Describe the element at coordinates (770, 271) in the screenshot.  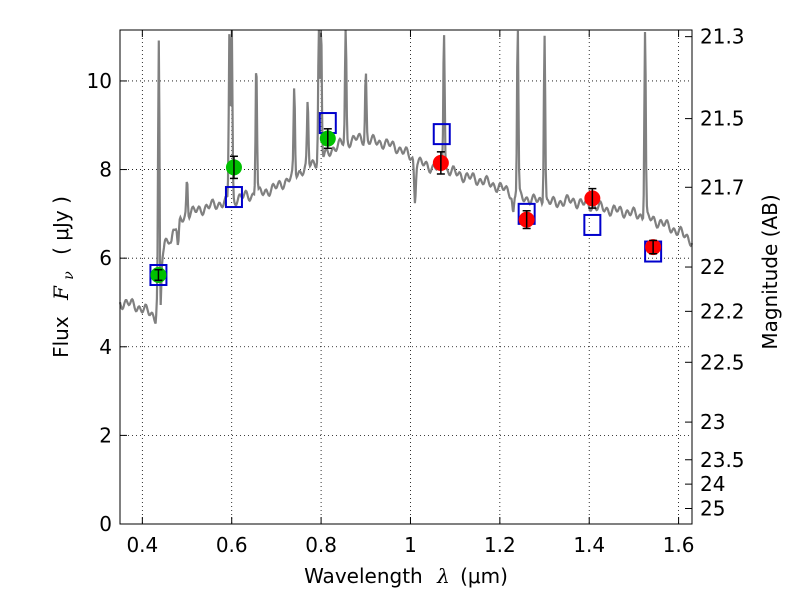
I see `secondary-y-axis-title: Magnitude (AB)` at that location.